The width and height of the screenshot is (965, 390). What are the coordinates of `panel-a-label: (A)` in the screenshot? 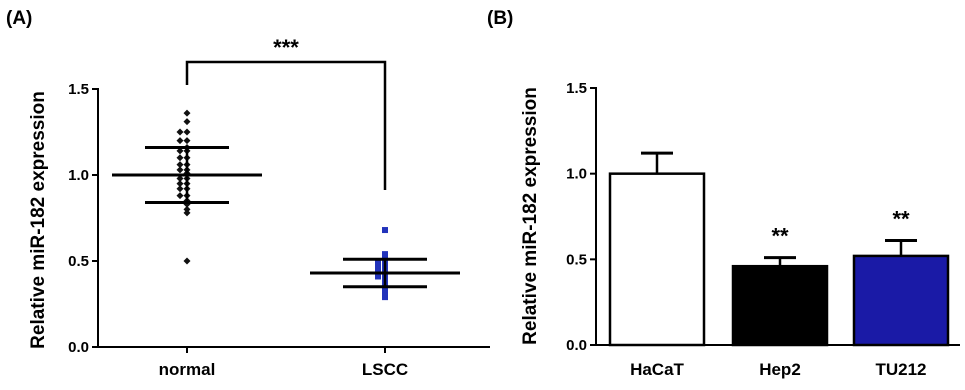 It's located at (19, 18).